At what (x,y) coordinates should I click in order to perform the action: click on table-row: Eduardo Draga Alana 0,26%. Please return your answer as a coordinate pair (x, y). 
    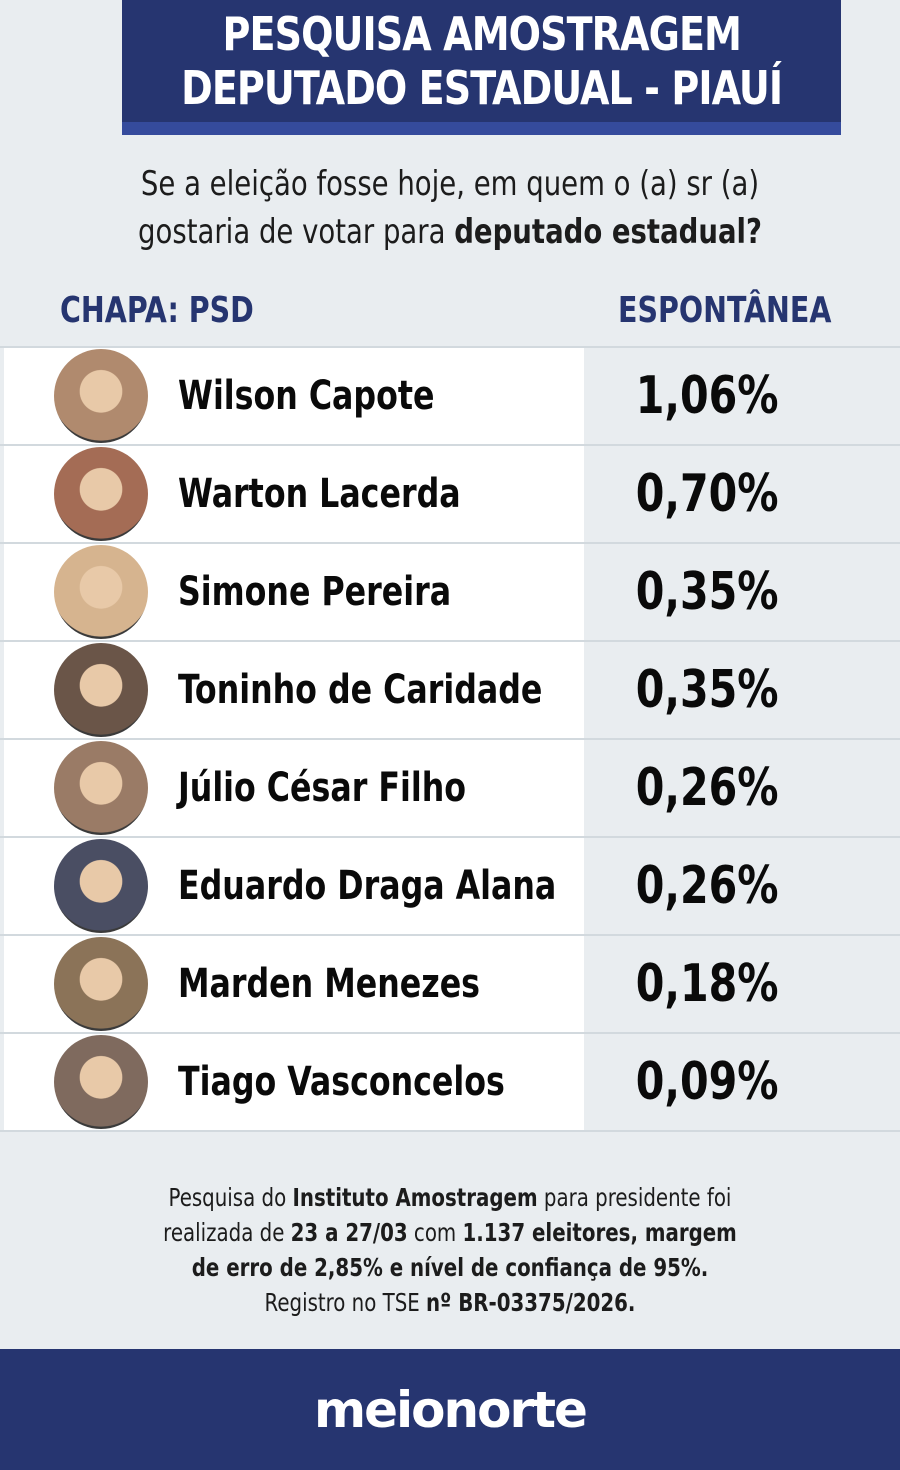
    Looking at the image, I should click on (450, 885).